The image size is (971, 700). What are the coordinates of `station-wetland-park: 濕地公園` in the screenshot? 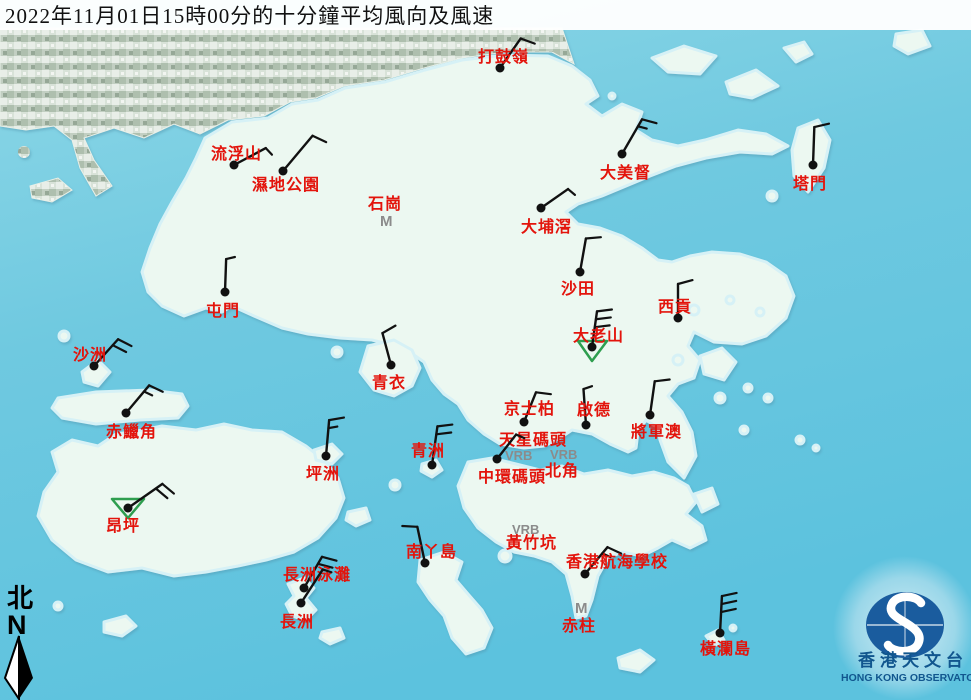 It's located at (290, 164).